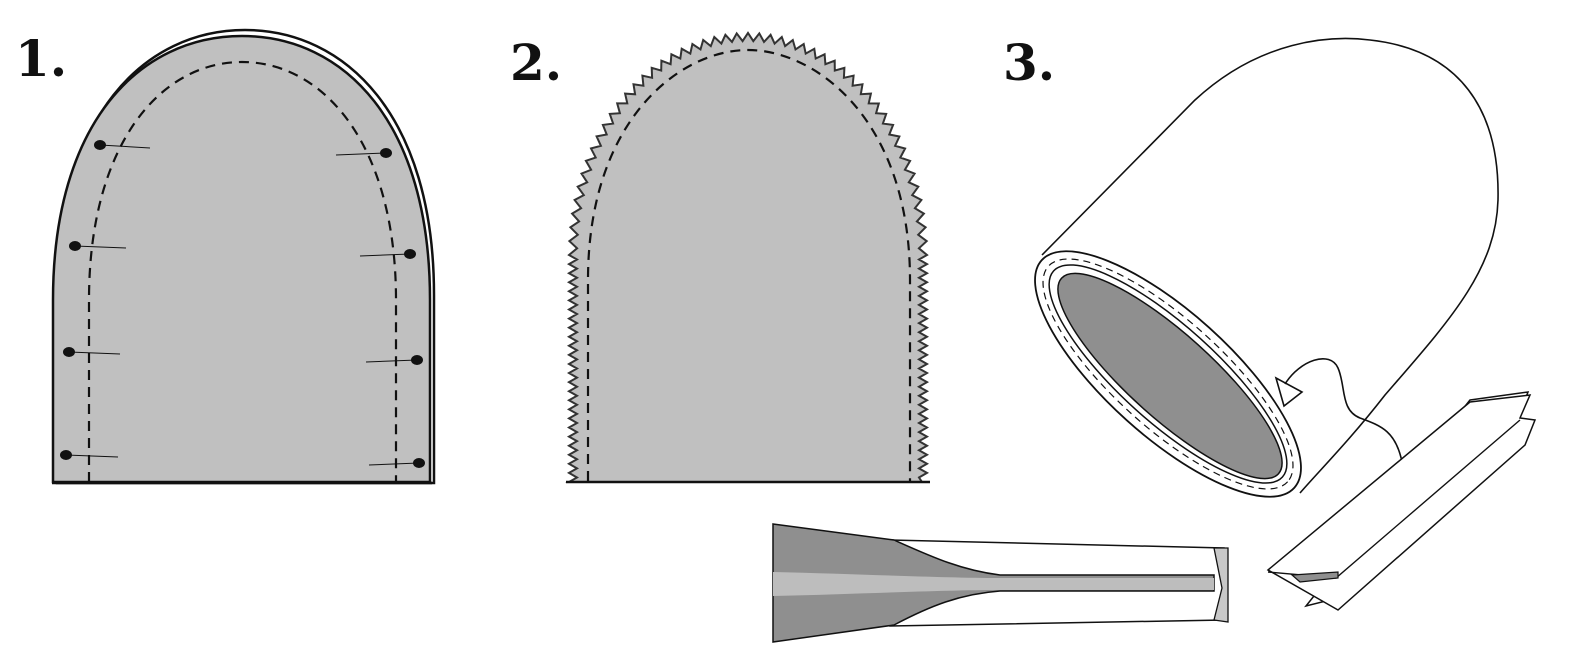 The height and width of the screenshot is (668, 1574). Describe the element at coordinates (1170, 376) in the screenshot. I see `step-3-hat-opening` at that location.